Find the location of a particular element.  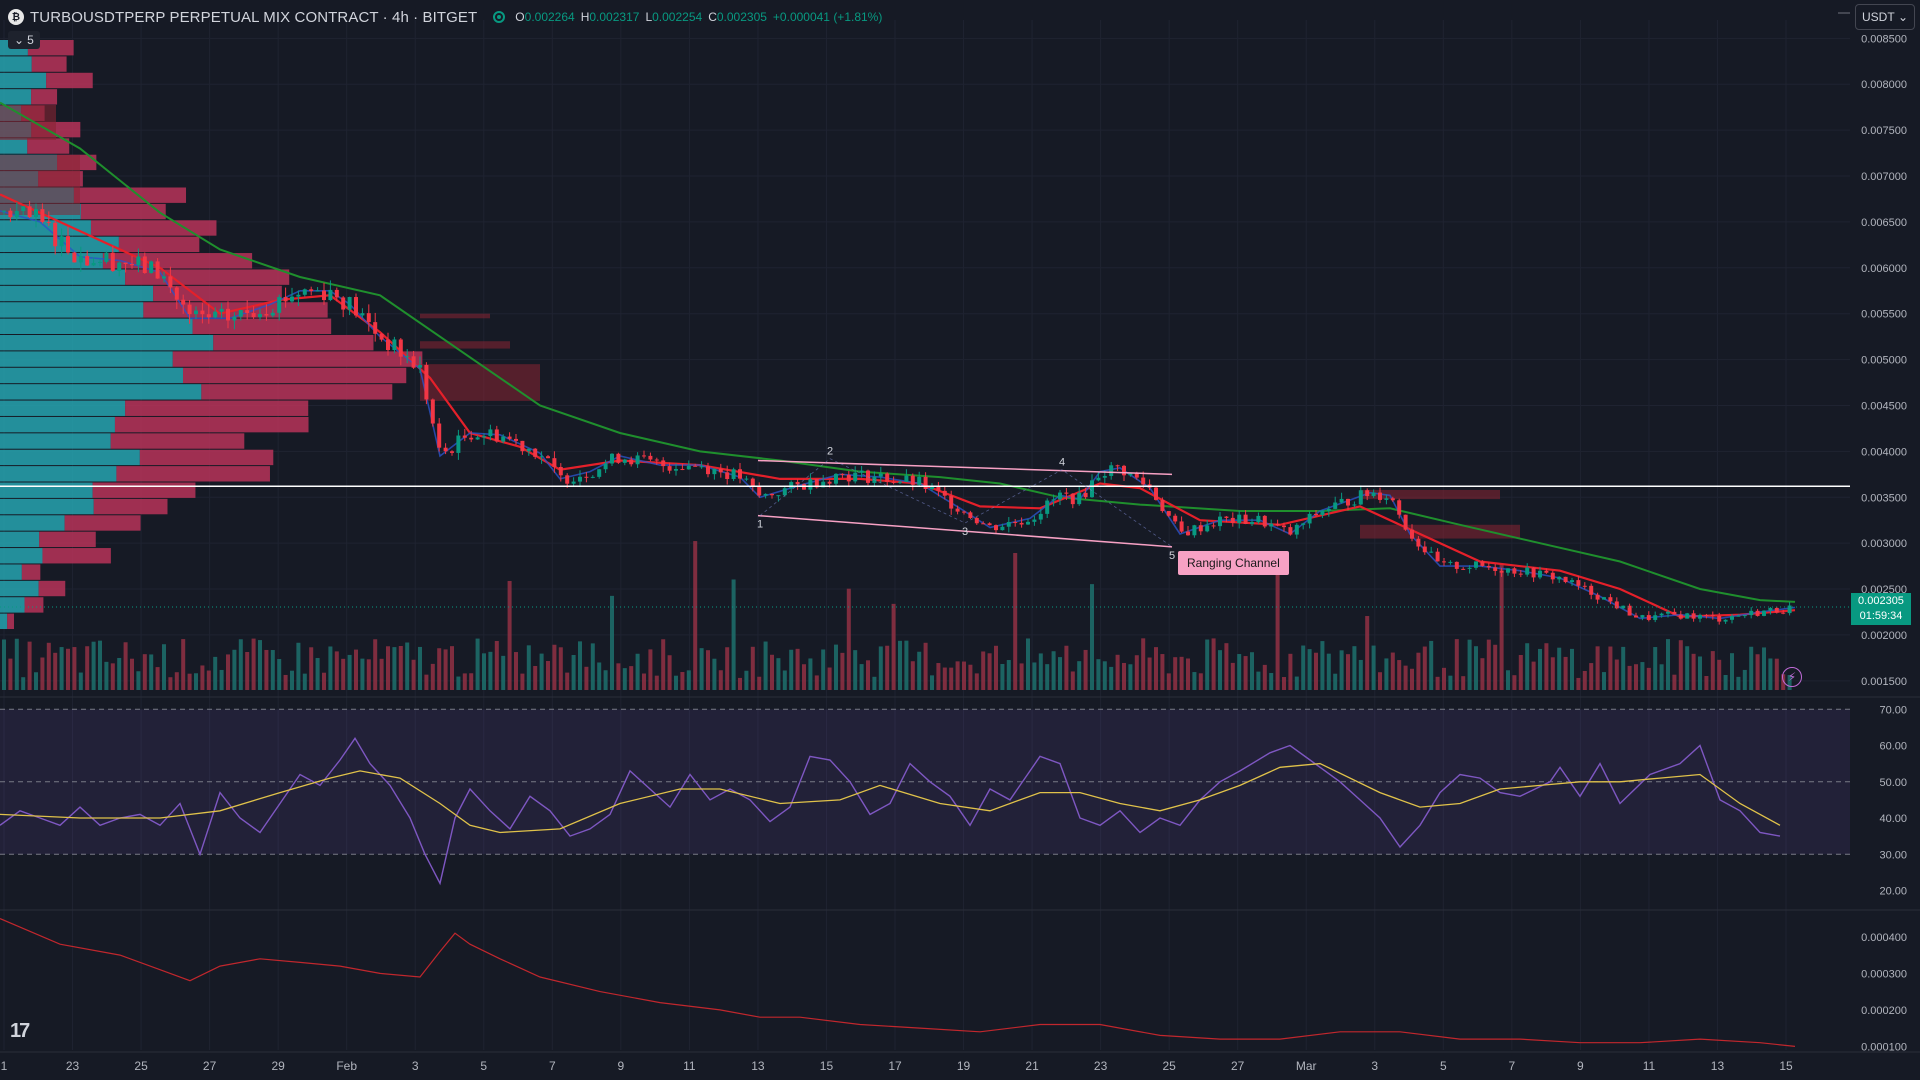

time-axis-label: 23 is located at coordinates (73, 1066).